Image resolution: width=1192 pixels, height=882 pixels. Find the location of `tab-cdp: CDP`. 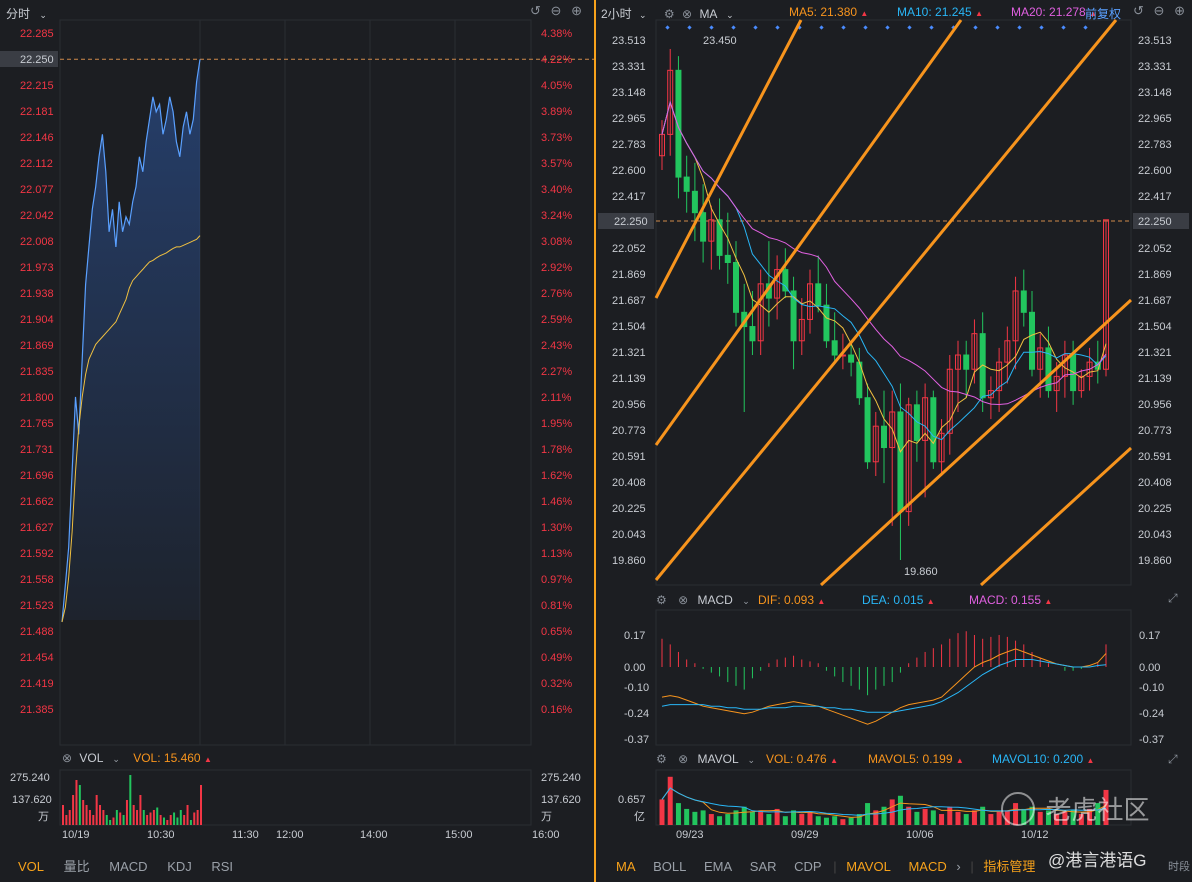

tab-cdp: CDP is located at coordinates (808, 866).